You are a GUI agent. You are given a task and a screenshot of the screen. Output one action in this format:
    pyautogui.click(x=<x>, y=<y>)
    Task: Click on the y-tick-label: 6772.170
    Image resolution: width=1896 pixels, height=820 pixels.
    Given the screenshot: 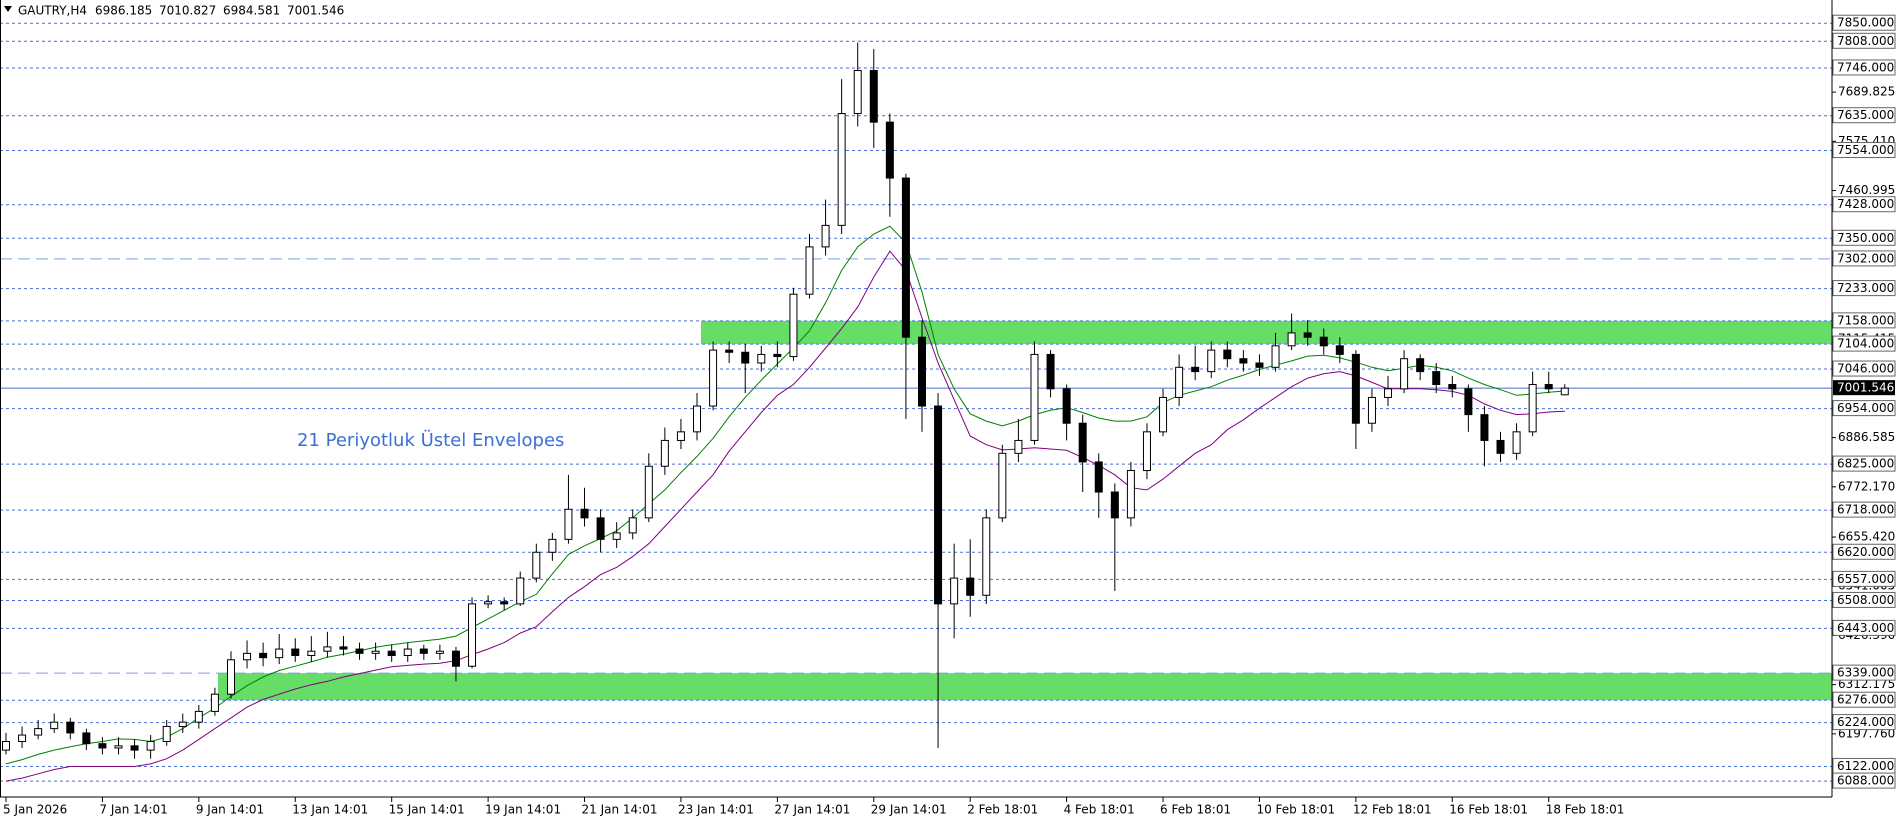 What is the action you would take?
    pyautogui.click(x=1866, y=486)
    